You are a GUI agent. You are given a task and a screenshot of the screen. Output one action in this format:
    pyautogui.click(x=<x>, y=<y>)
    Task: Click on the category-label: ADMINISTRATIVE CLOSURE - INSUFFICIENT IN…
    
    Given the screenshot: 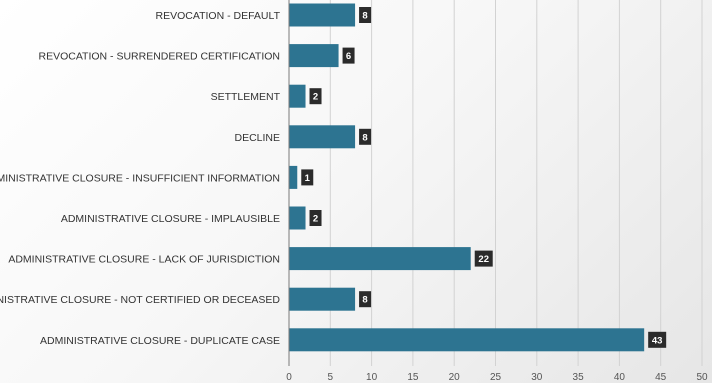 What is the action you would take?
    pyautogui.click(x=140, y=178)
    